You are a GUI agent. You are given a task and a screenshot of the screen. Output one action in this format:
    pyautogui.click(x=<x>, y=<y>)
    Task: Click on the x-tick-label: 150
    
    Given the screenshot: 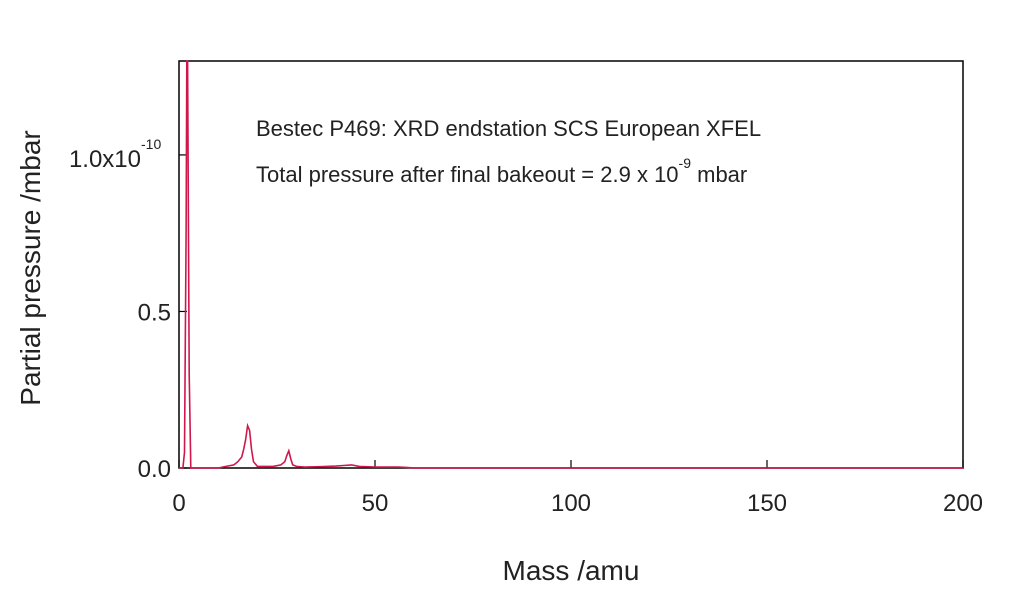 What is the action you would take?
    pyautogui.click(x=767, y=503)
    